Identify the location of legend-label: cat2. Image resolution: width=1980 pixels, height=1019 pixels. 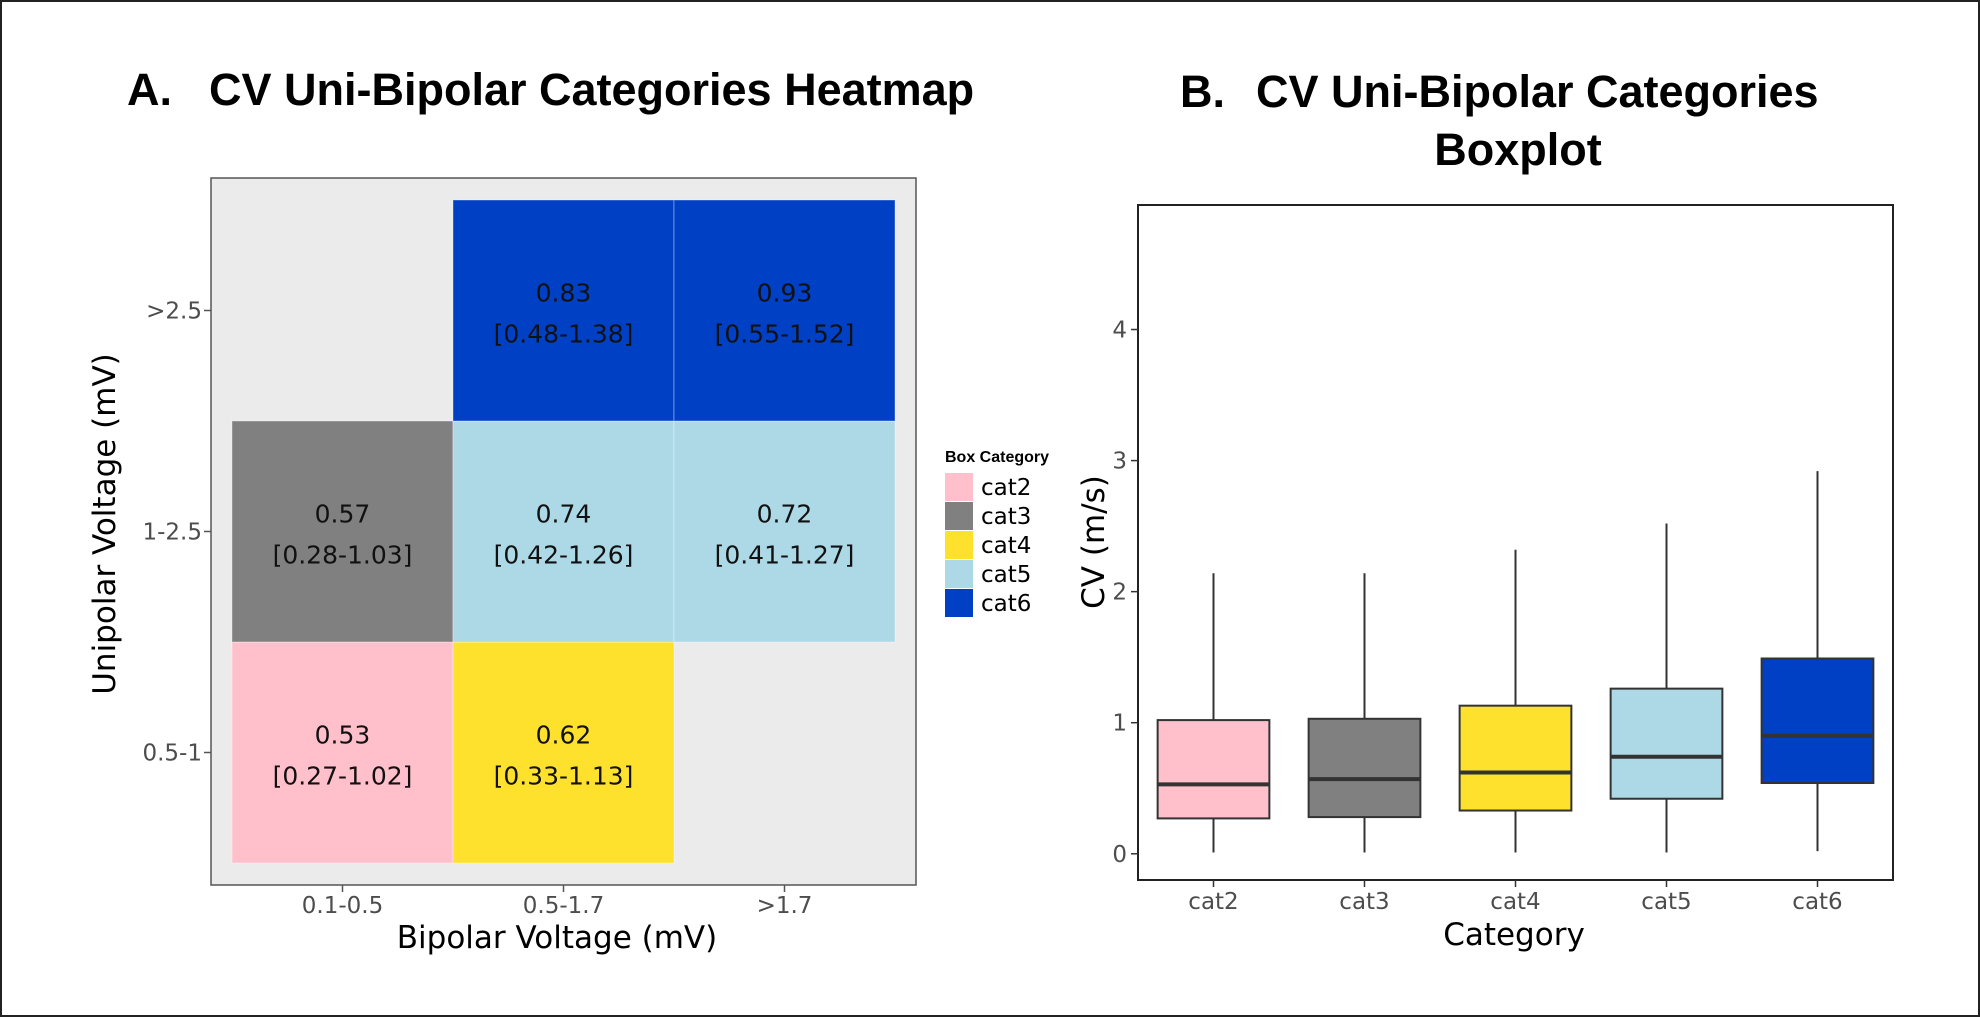
(1006, 488).